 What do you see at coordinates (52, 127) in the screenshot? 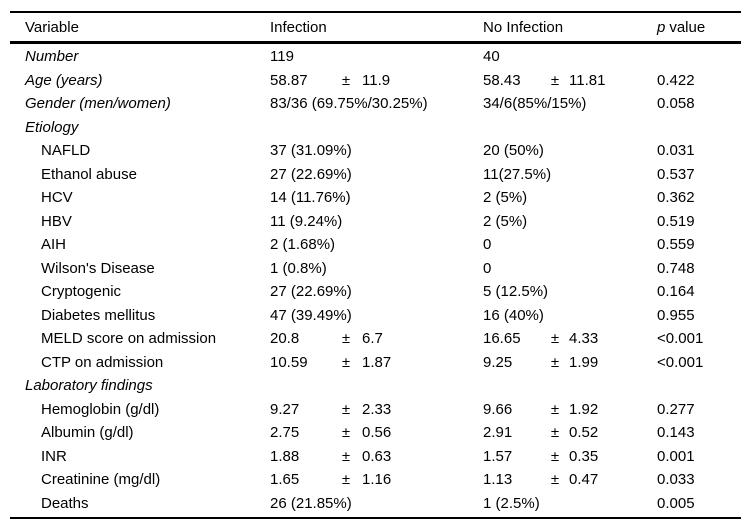
I see `row-label: Etiology` at bounding box center [52, 127].